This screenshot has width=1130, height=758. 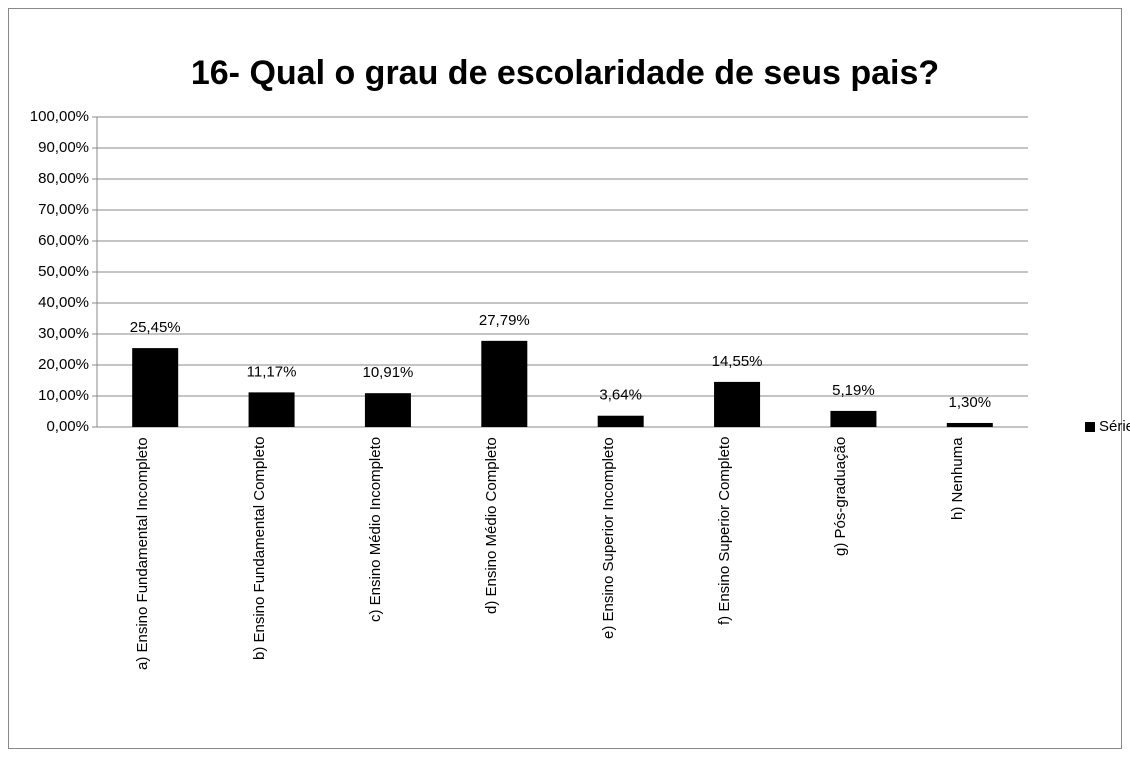 What do you see at coordinates (388, 372) in the screenshot?
I see `data-label: 10,91%` at bounding box center [388, 372].